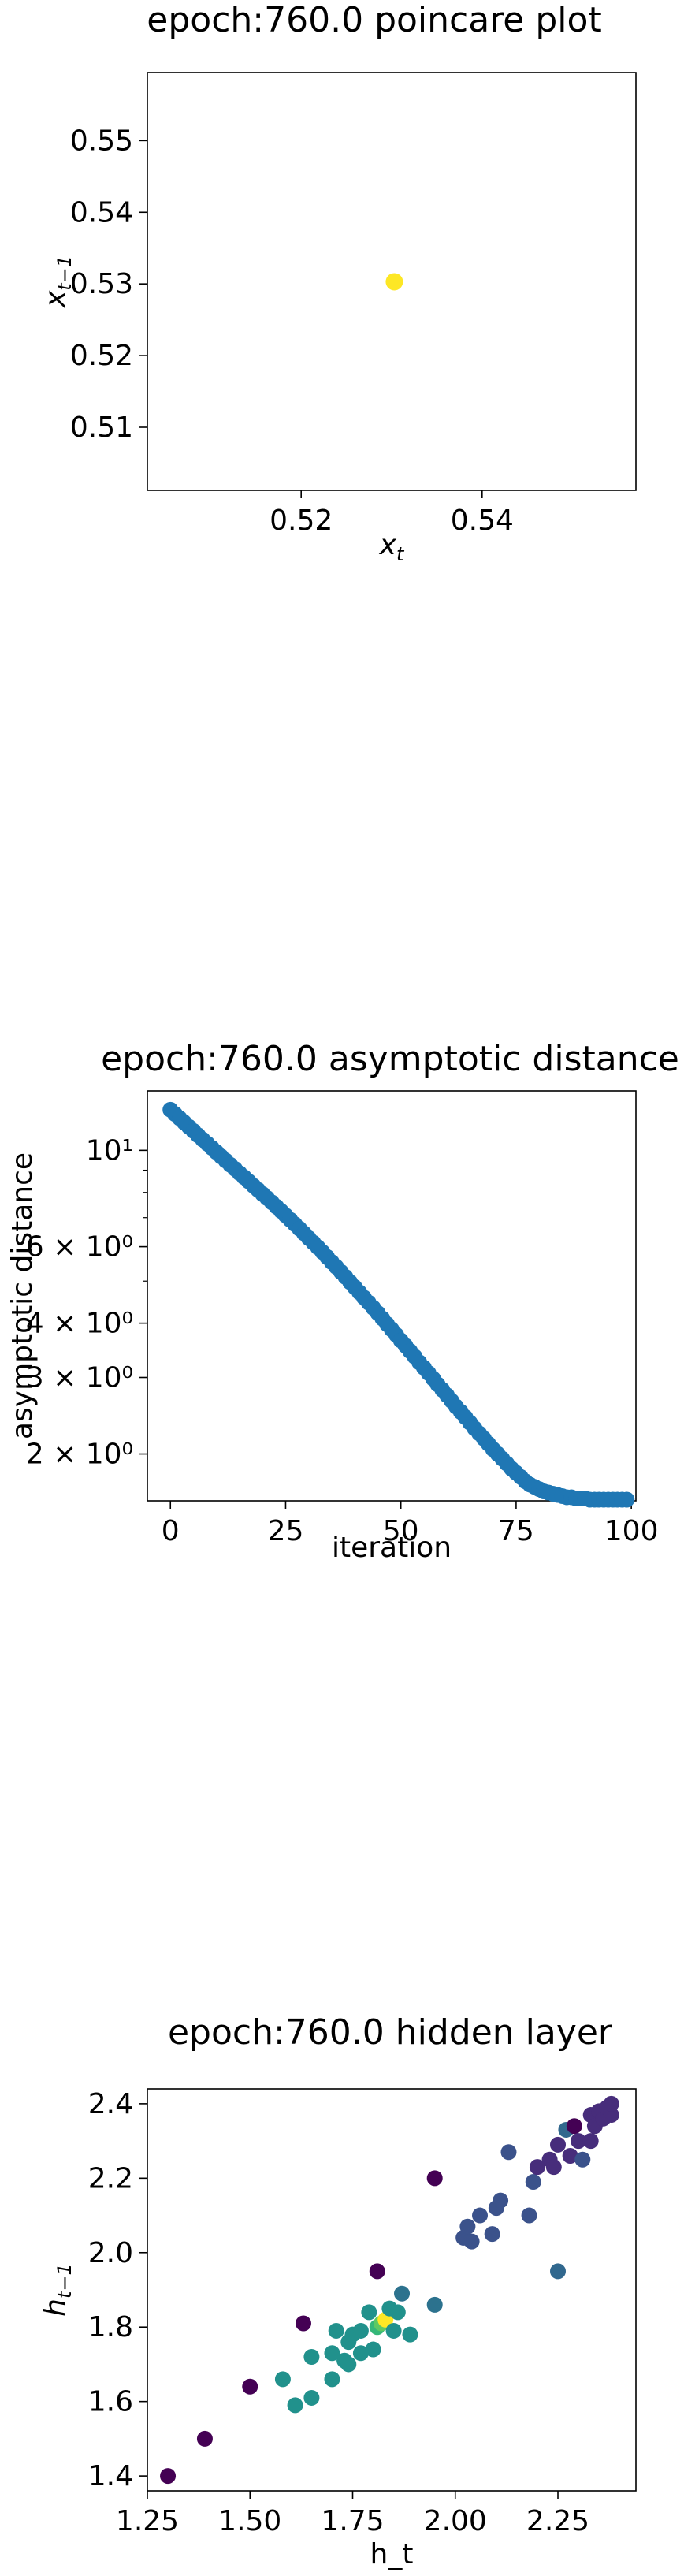 The height and width of the screenshot is (2576, 684). What do you see at coordinates (456, 2521) in the screenshot?
I see `hidden-x-tick-label: 2.00` at bounding box center [456, 2521].